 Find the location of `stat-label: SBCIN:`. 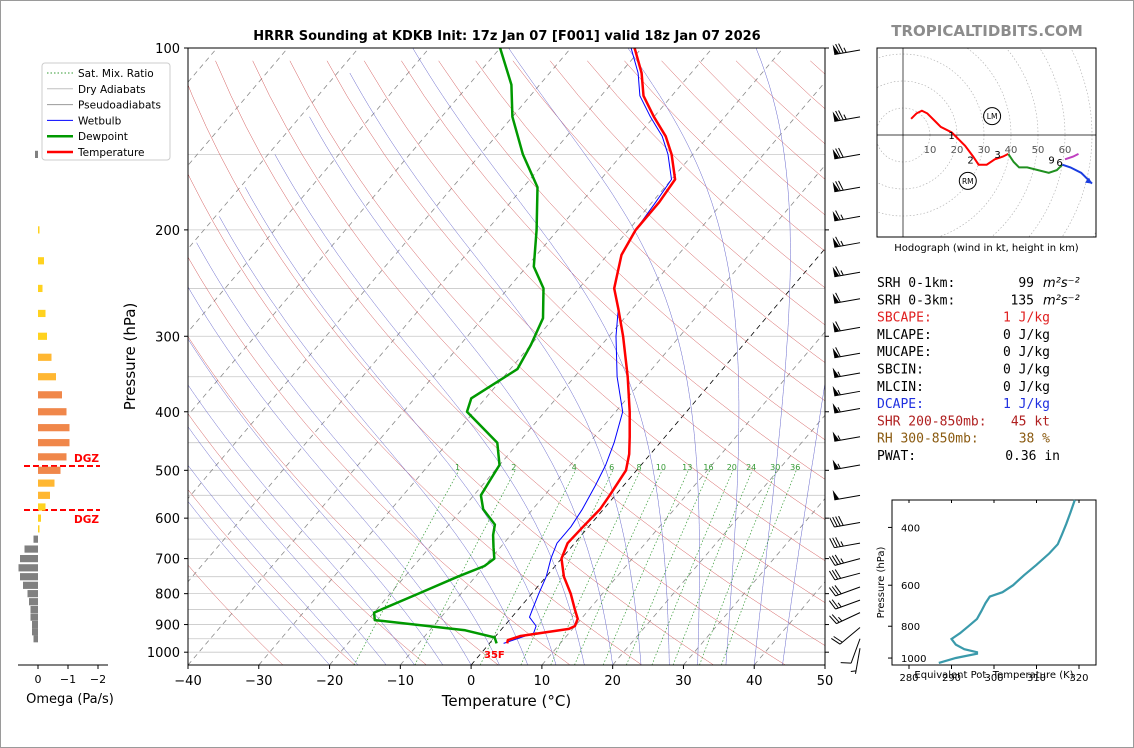

stat-label: SBCIN: is located at coordinates (900, 370).